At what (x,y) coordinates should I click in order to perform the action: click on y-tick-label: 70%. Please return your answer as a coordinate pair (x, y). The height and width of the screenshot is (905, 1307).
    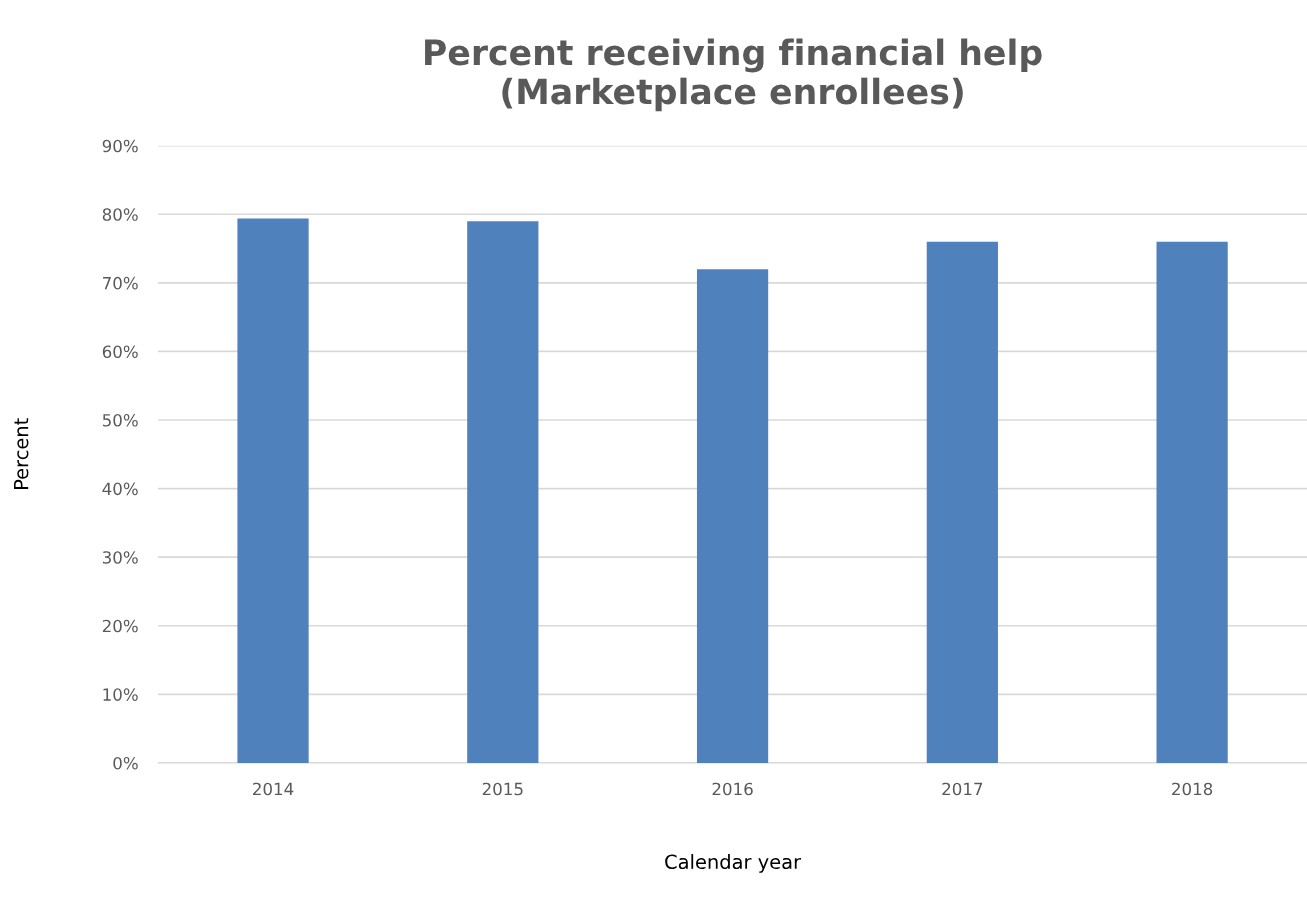
    Looking at the image, I should click on (120, 283).